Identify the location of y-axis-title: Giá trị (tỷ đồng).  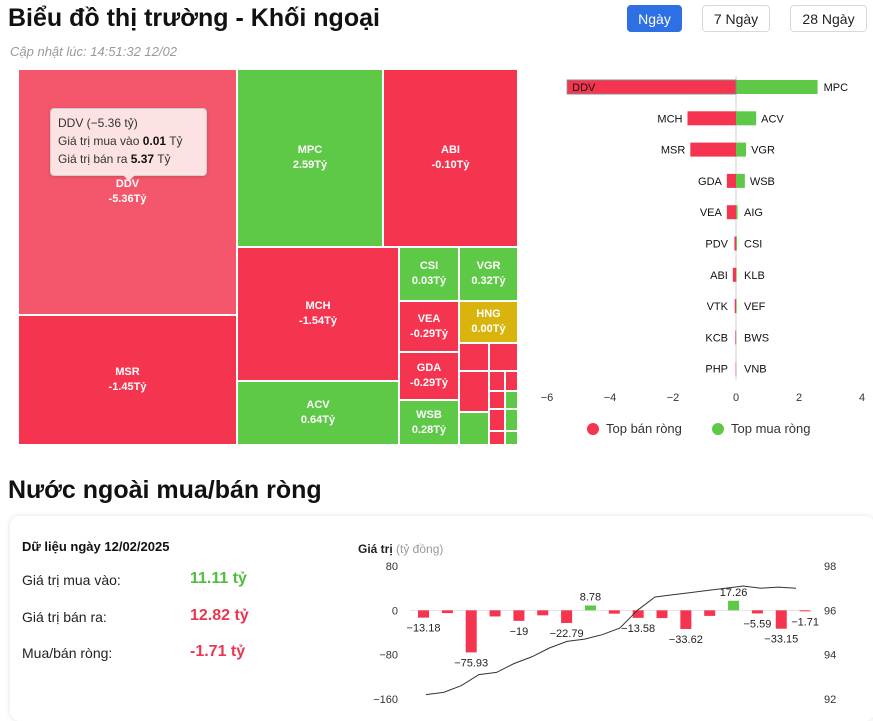
(400, 549).